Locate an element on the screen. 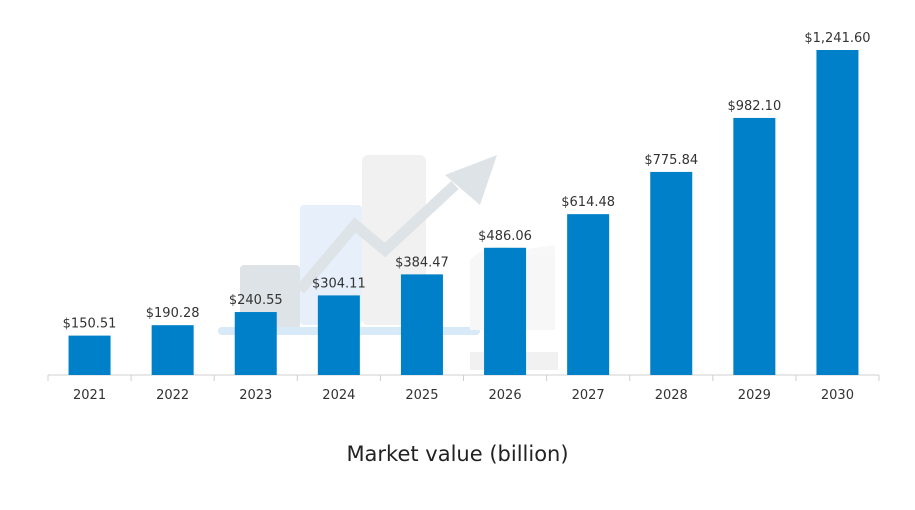 This screenshot has height=510, width=915. bar-2022 is located at coordinates (172, 350).